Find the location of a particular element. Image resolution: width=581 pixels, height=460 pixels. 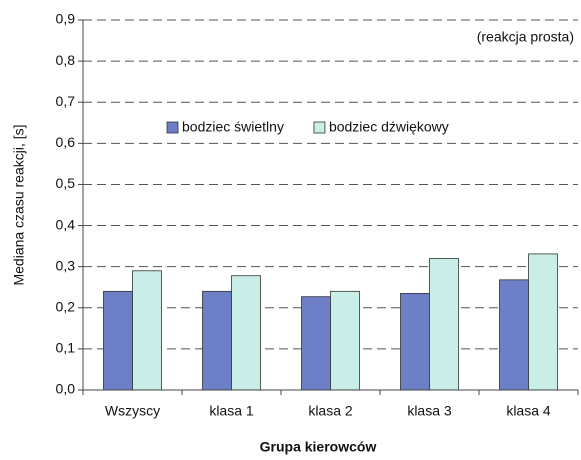

y-tick-label: 0,5 is located at coordinates (66, 183).